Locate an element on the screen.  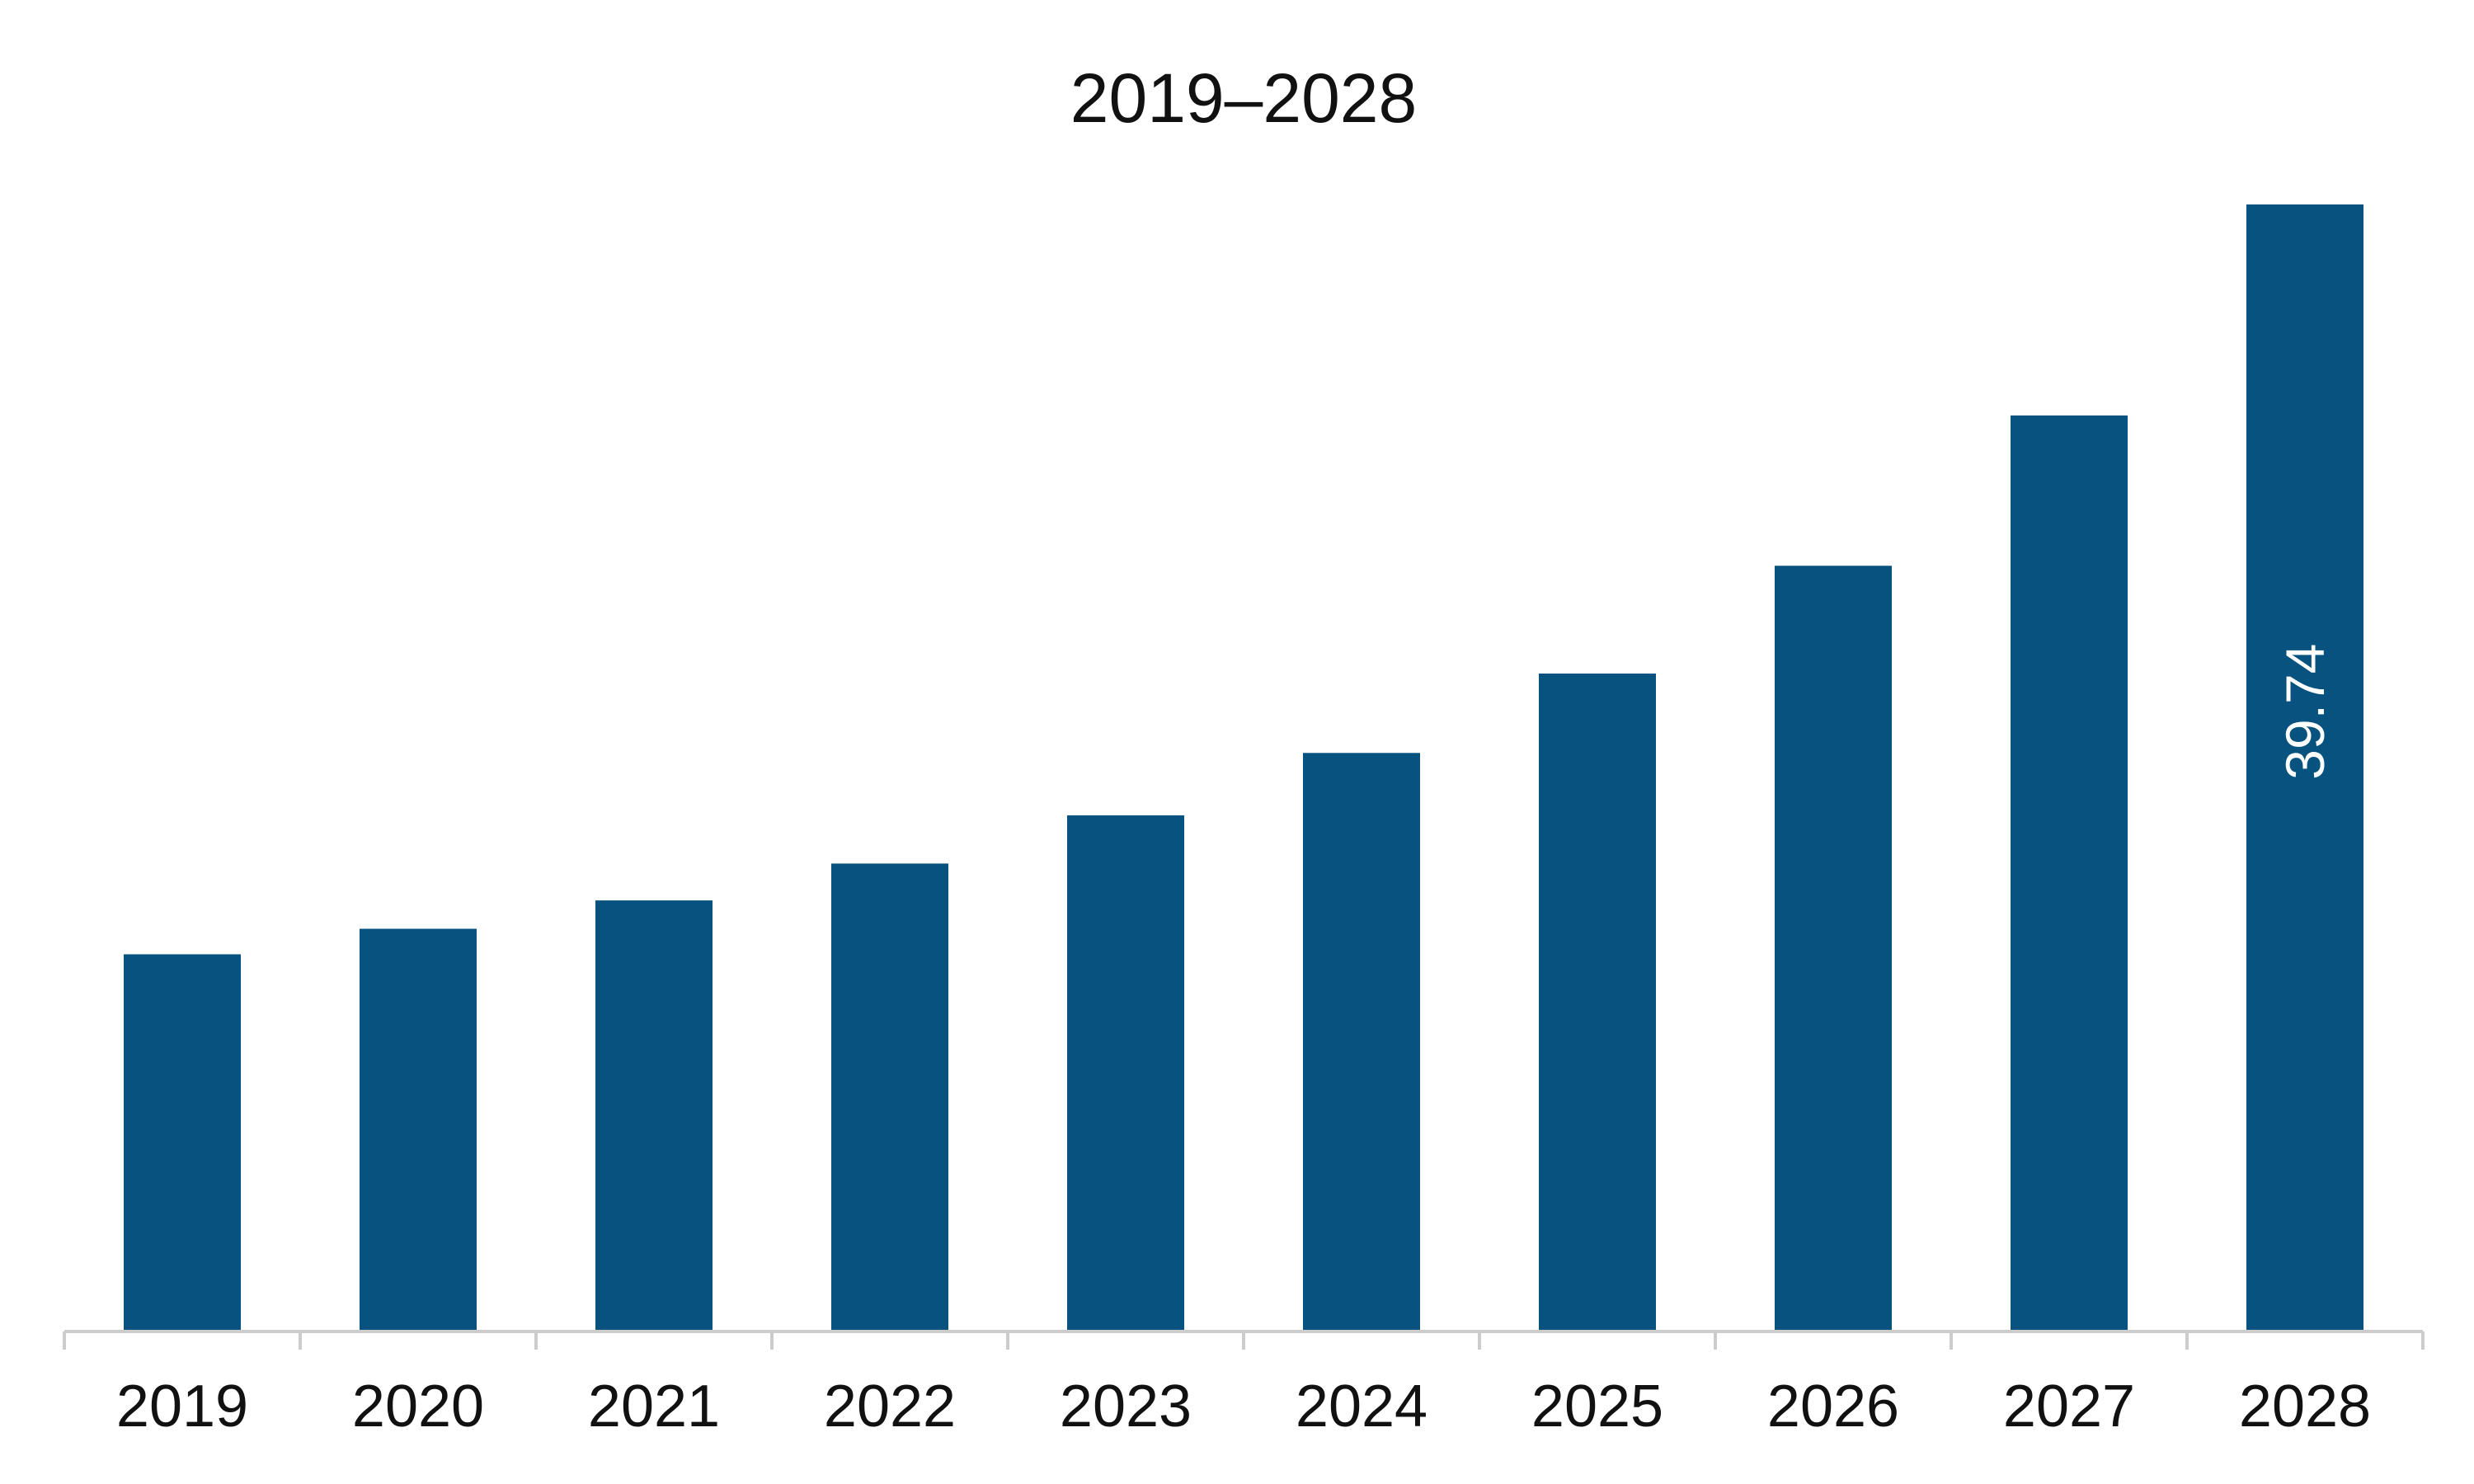
x-tick-label: 2022 is located at coordinates (890, 1406).